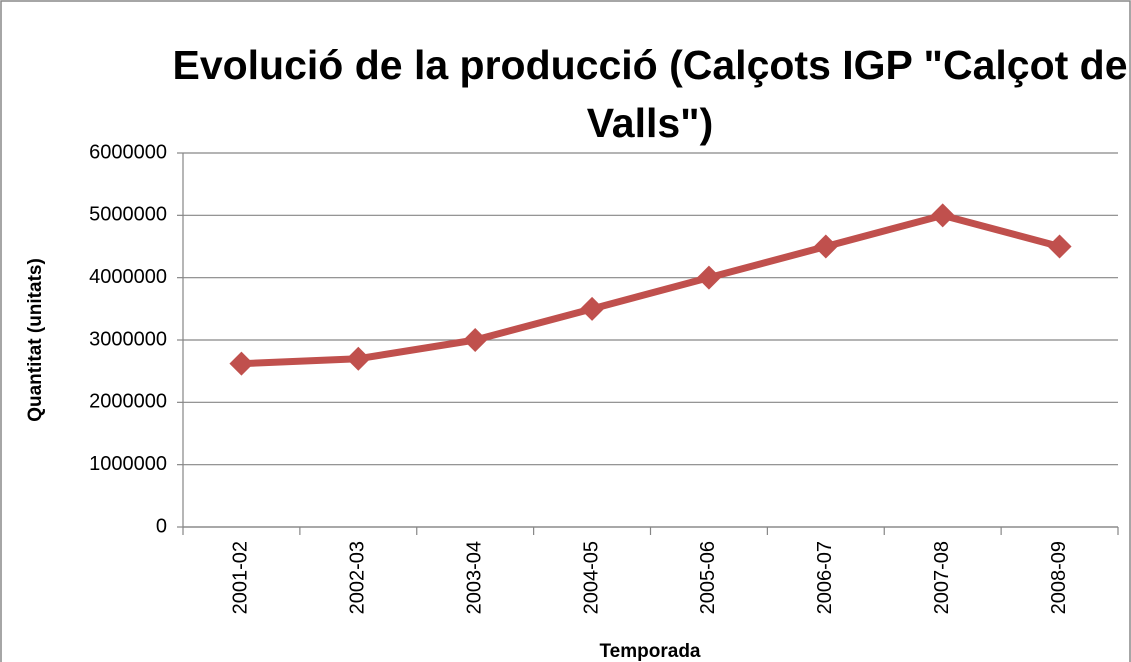  Describe the element at coordinates (128, 464) in the screenshot. I see `y-tick-label: 1000000` at that location.